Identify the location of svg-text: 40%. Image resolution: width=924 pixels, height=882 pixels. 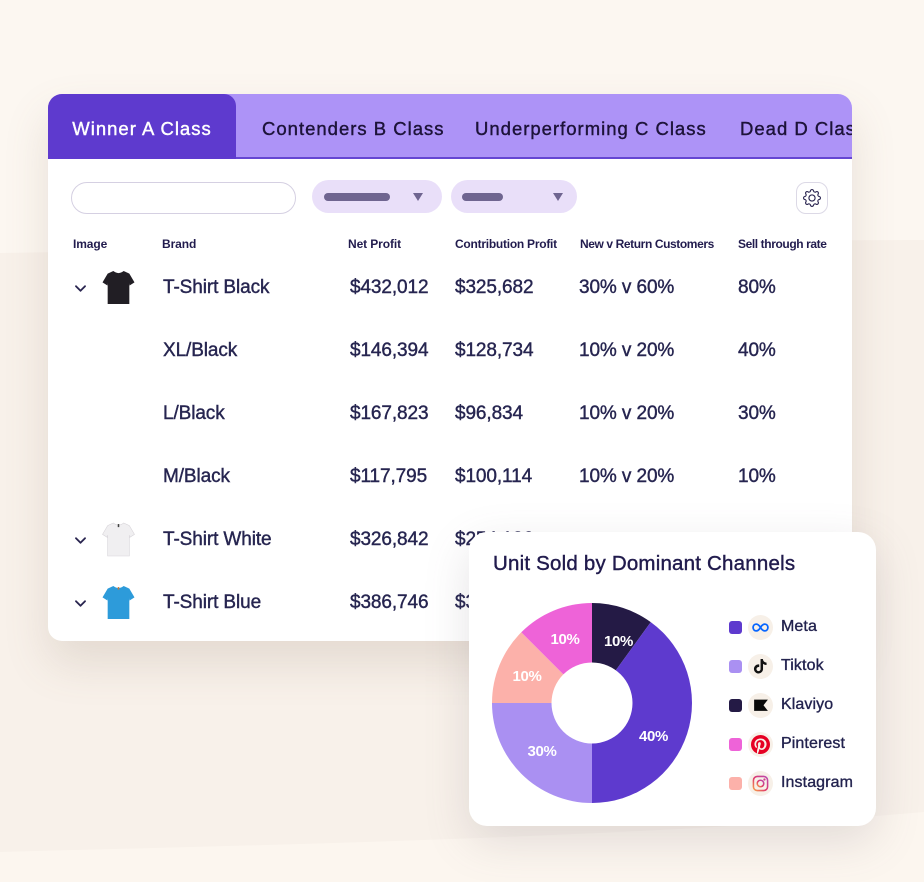
(653, 736).